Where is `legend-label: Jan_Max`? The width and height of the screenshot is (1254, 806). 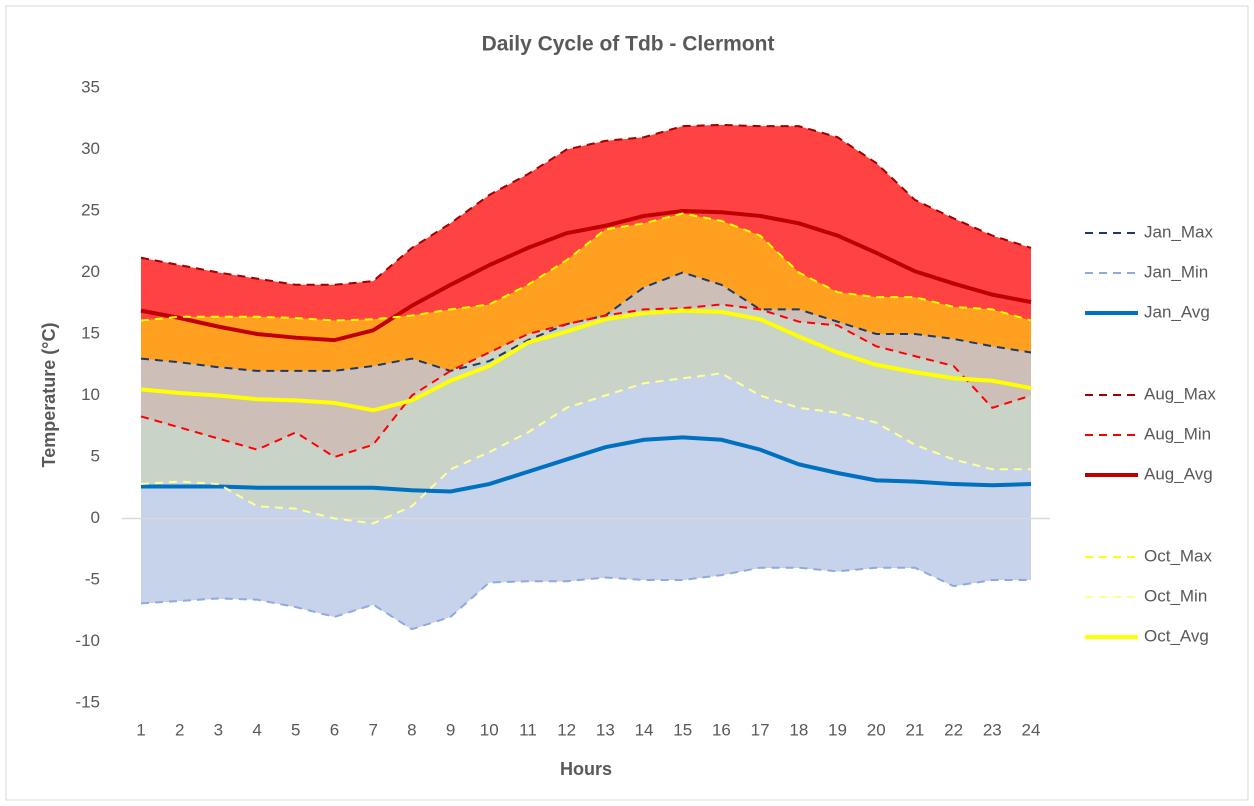 legend-label: Jan_Max is located at coordinates (1178, 231).